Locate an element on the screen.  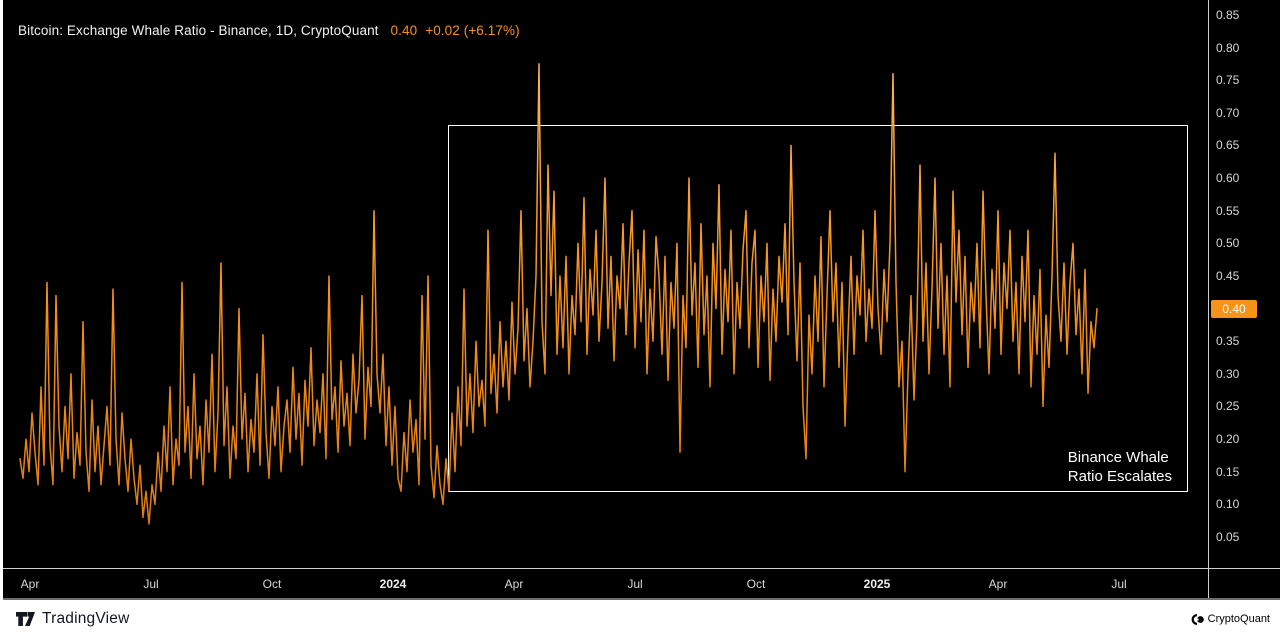
last-price-label: 0.40 is located at coordinates (1234, 309).